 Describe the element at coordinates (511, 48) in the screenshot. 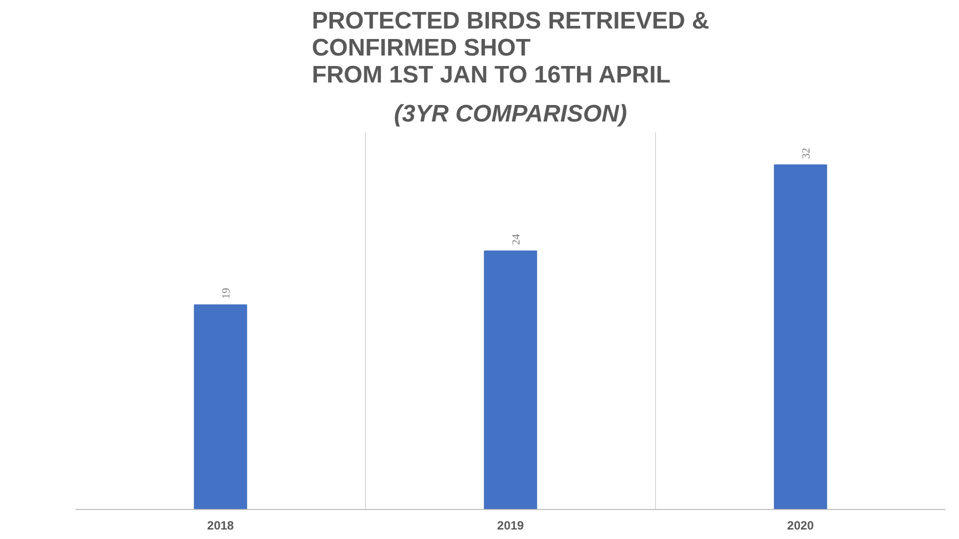

I see `chart-title: PROTECTED BIRDS RETRIEVED & CONFIRMED SHOT FROM 1ST JAN TO 16TH APRIL` at that location.